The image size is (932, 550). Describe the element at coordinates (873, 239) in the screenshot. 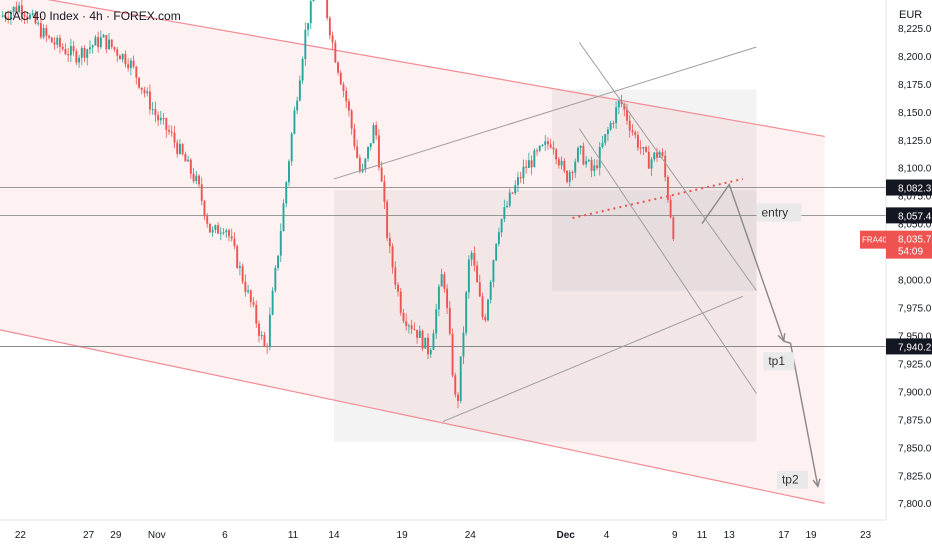

I see `symbol-tag` at that location.